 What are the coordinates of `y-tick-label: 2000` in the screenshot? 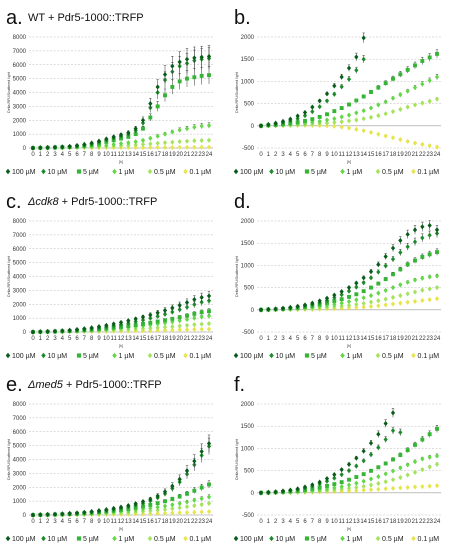 It's located at (248, 405).